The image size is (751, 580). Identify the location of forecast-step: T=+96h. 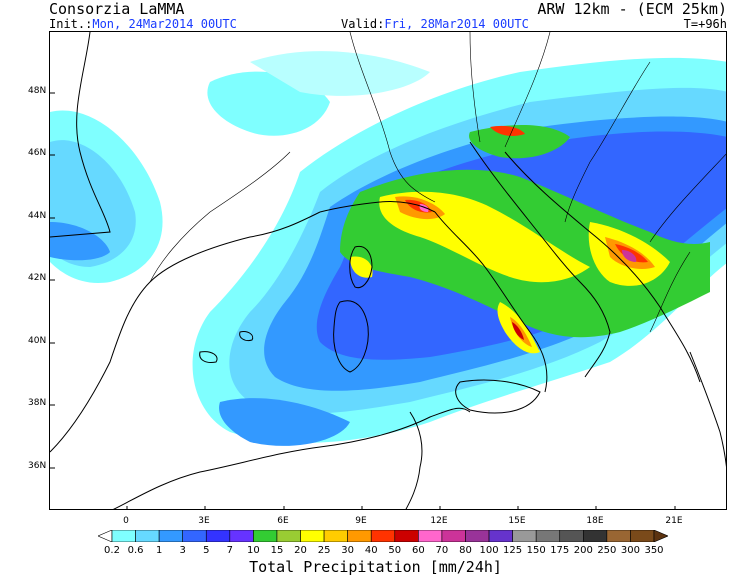
(705, 24).